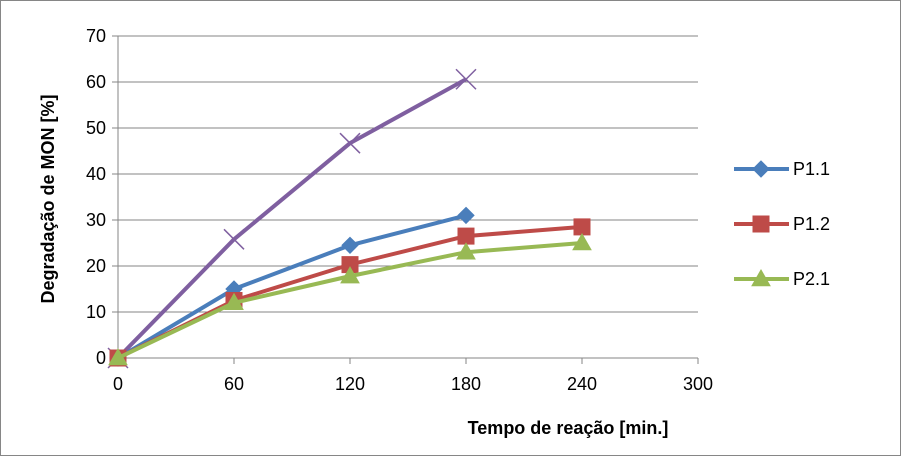 Image resolution: width=901 pixels, height=456 pixels. Describe the element at coordinates (811, 279) in the screenshot. I see `legend-label-2: P2.1` at that location.